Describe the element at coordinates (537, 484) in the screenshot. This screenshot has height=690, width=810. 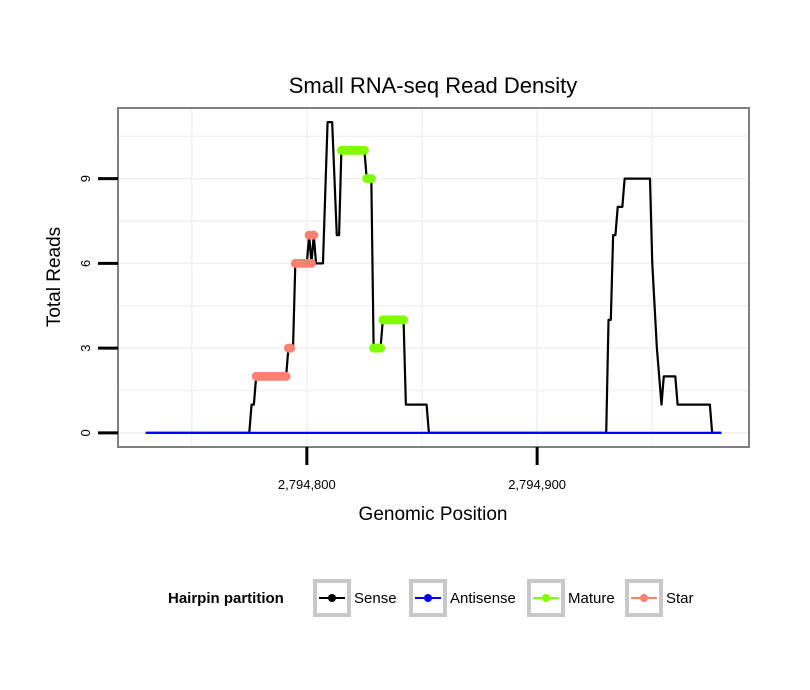
I see `x-tick-label: 2,794,900` at that location.